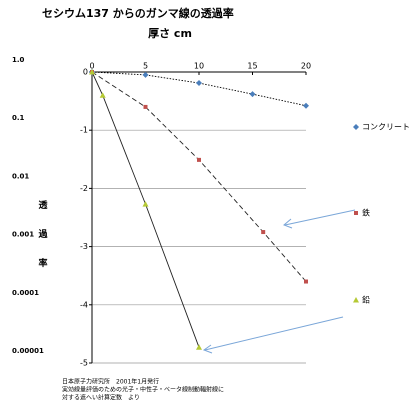 The height and width of the screenshot is (410, 410). I want to click on x-tick-label: 10, so click(199, 66).